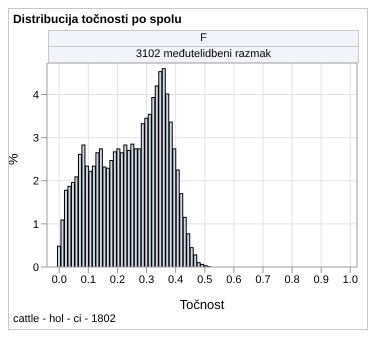  Describe the element at coordinates (321, 280) in the screenshot. I see `x-tick-label: 0.9` at that location.